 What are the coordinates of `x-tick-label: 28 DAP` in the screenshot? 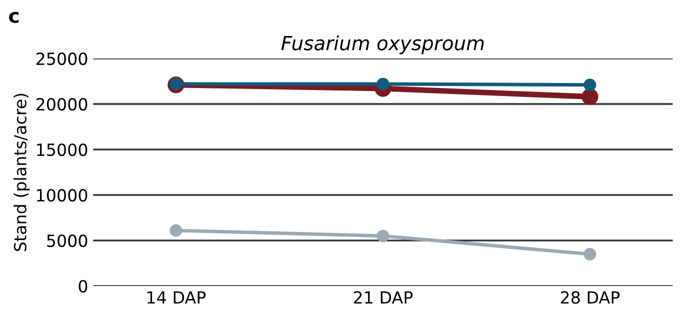 It's located at (590, 297).